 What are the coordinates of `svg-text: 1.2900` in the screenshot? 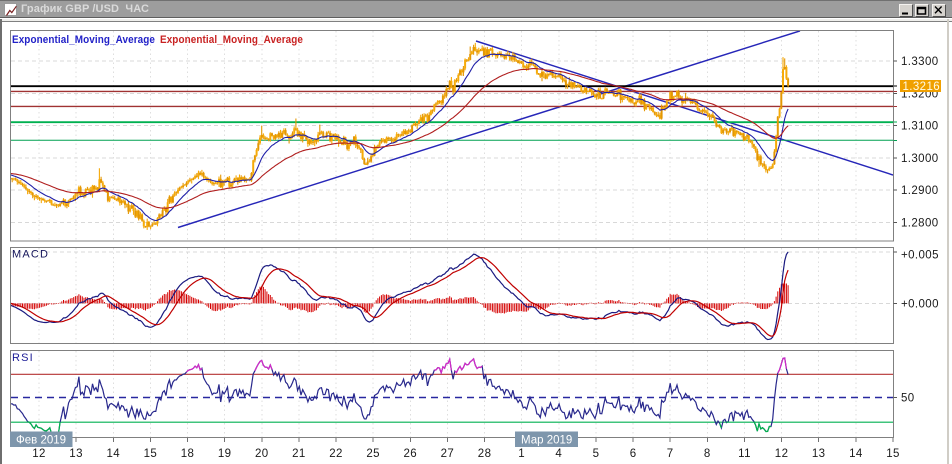 It's located at (920, 191).